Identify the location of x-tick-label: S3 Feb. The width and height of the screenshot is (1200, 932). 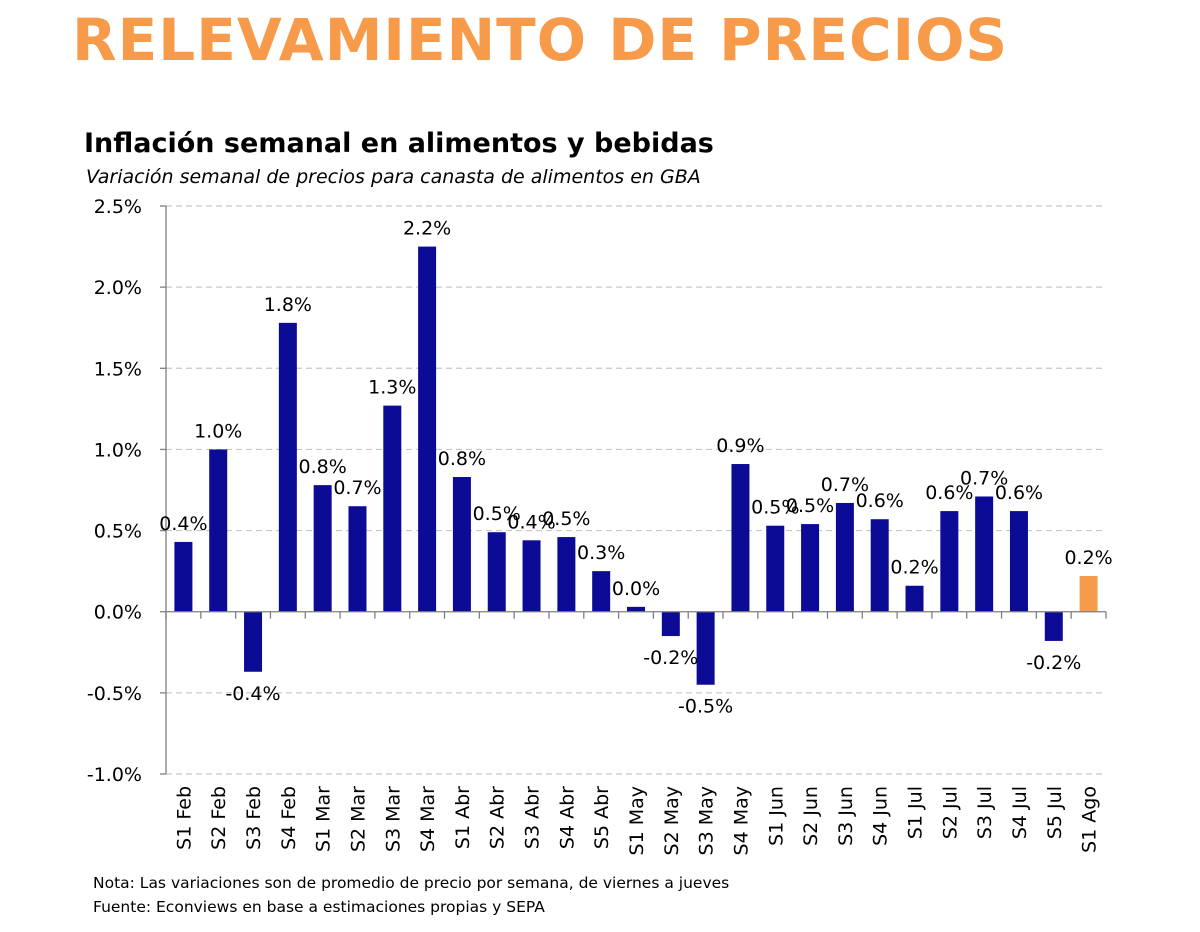
(254, 818).